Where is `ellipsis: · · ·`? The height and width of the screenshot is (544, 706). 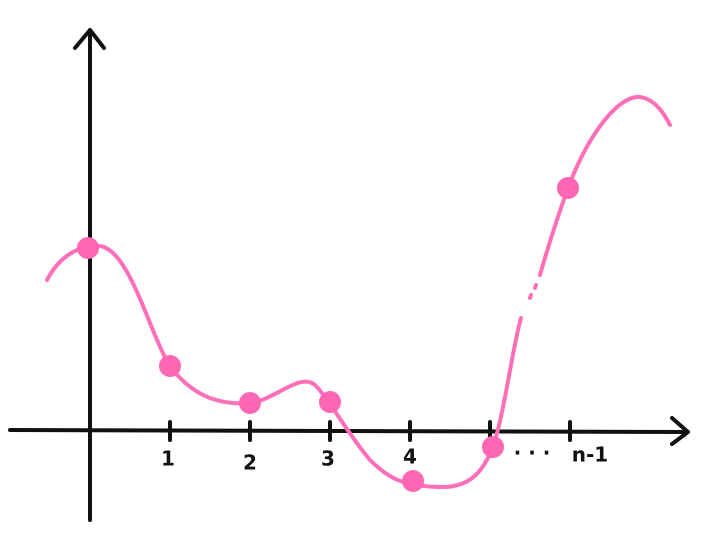
ellipsis: · · · is located at coordinates (532, 453).